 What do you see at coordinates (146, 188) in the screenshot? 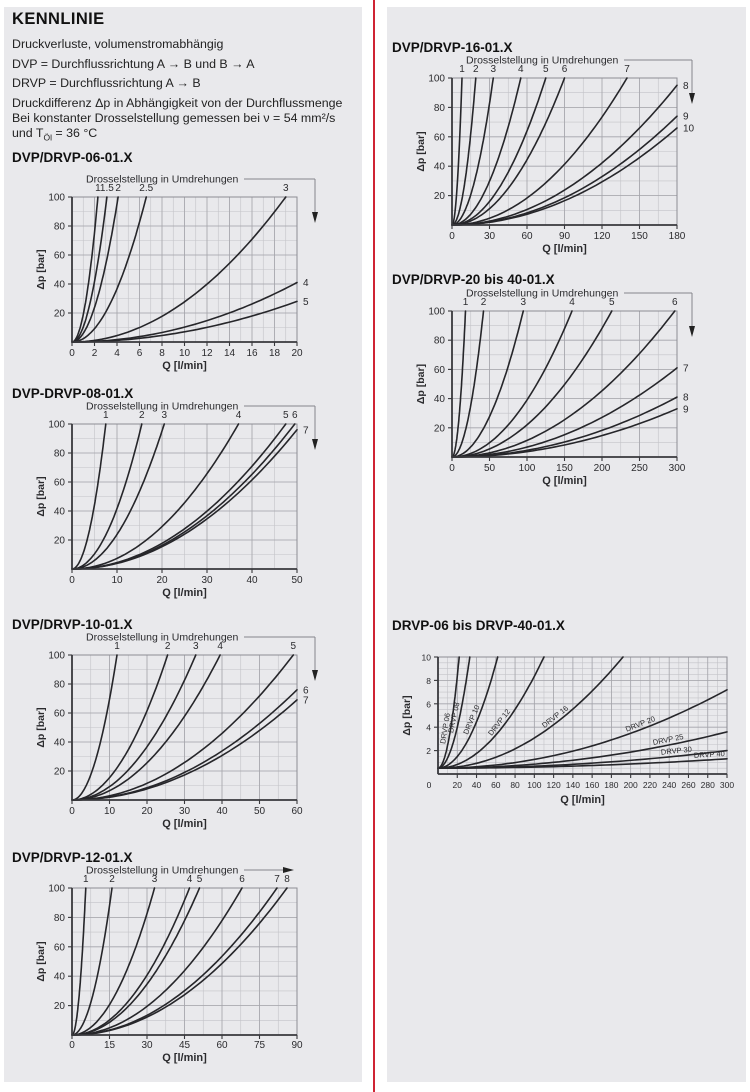
I see `svg-text: 2.5` at bounding box center [146, 188].